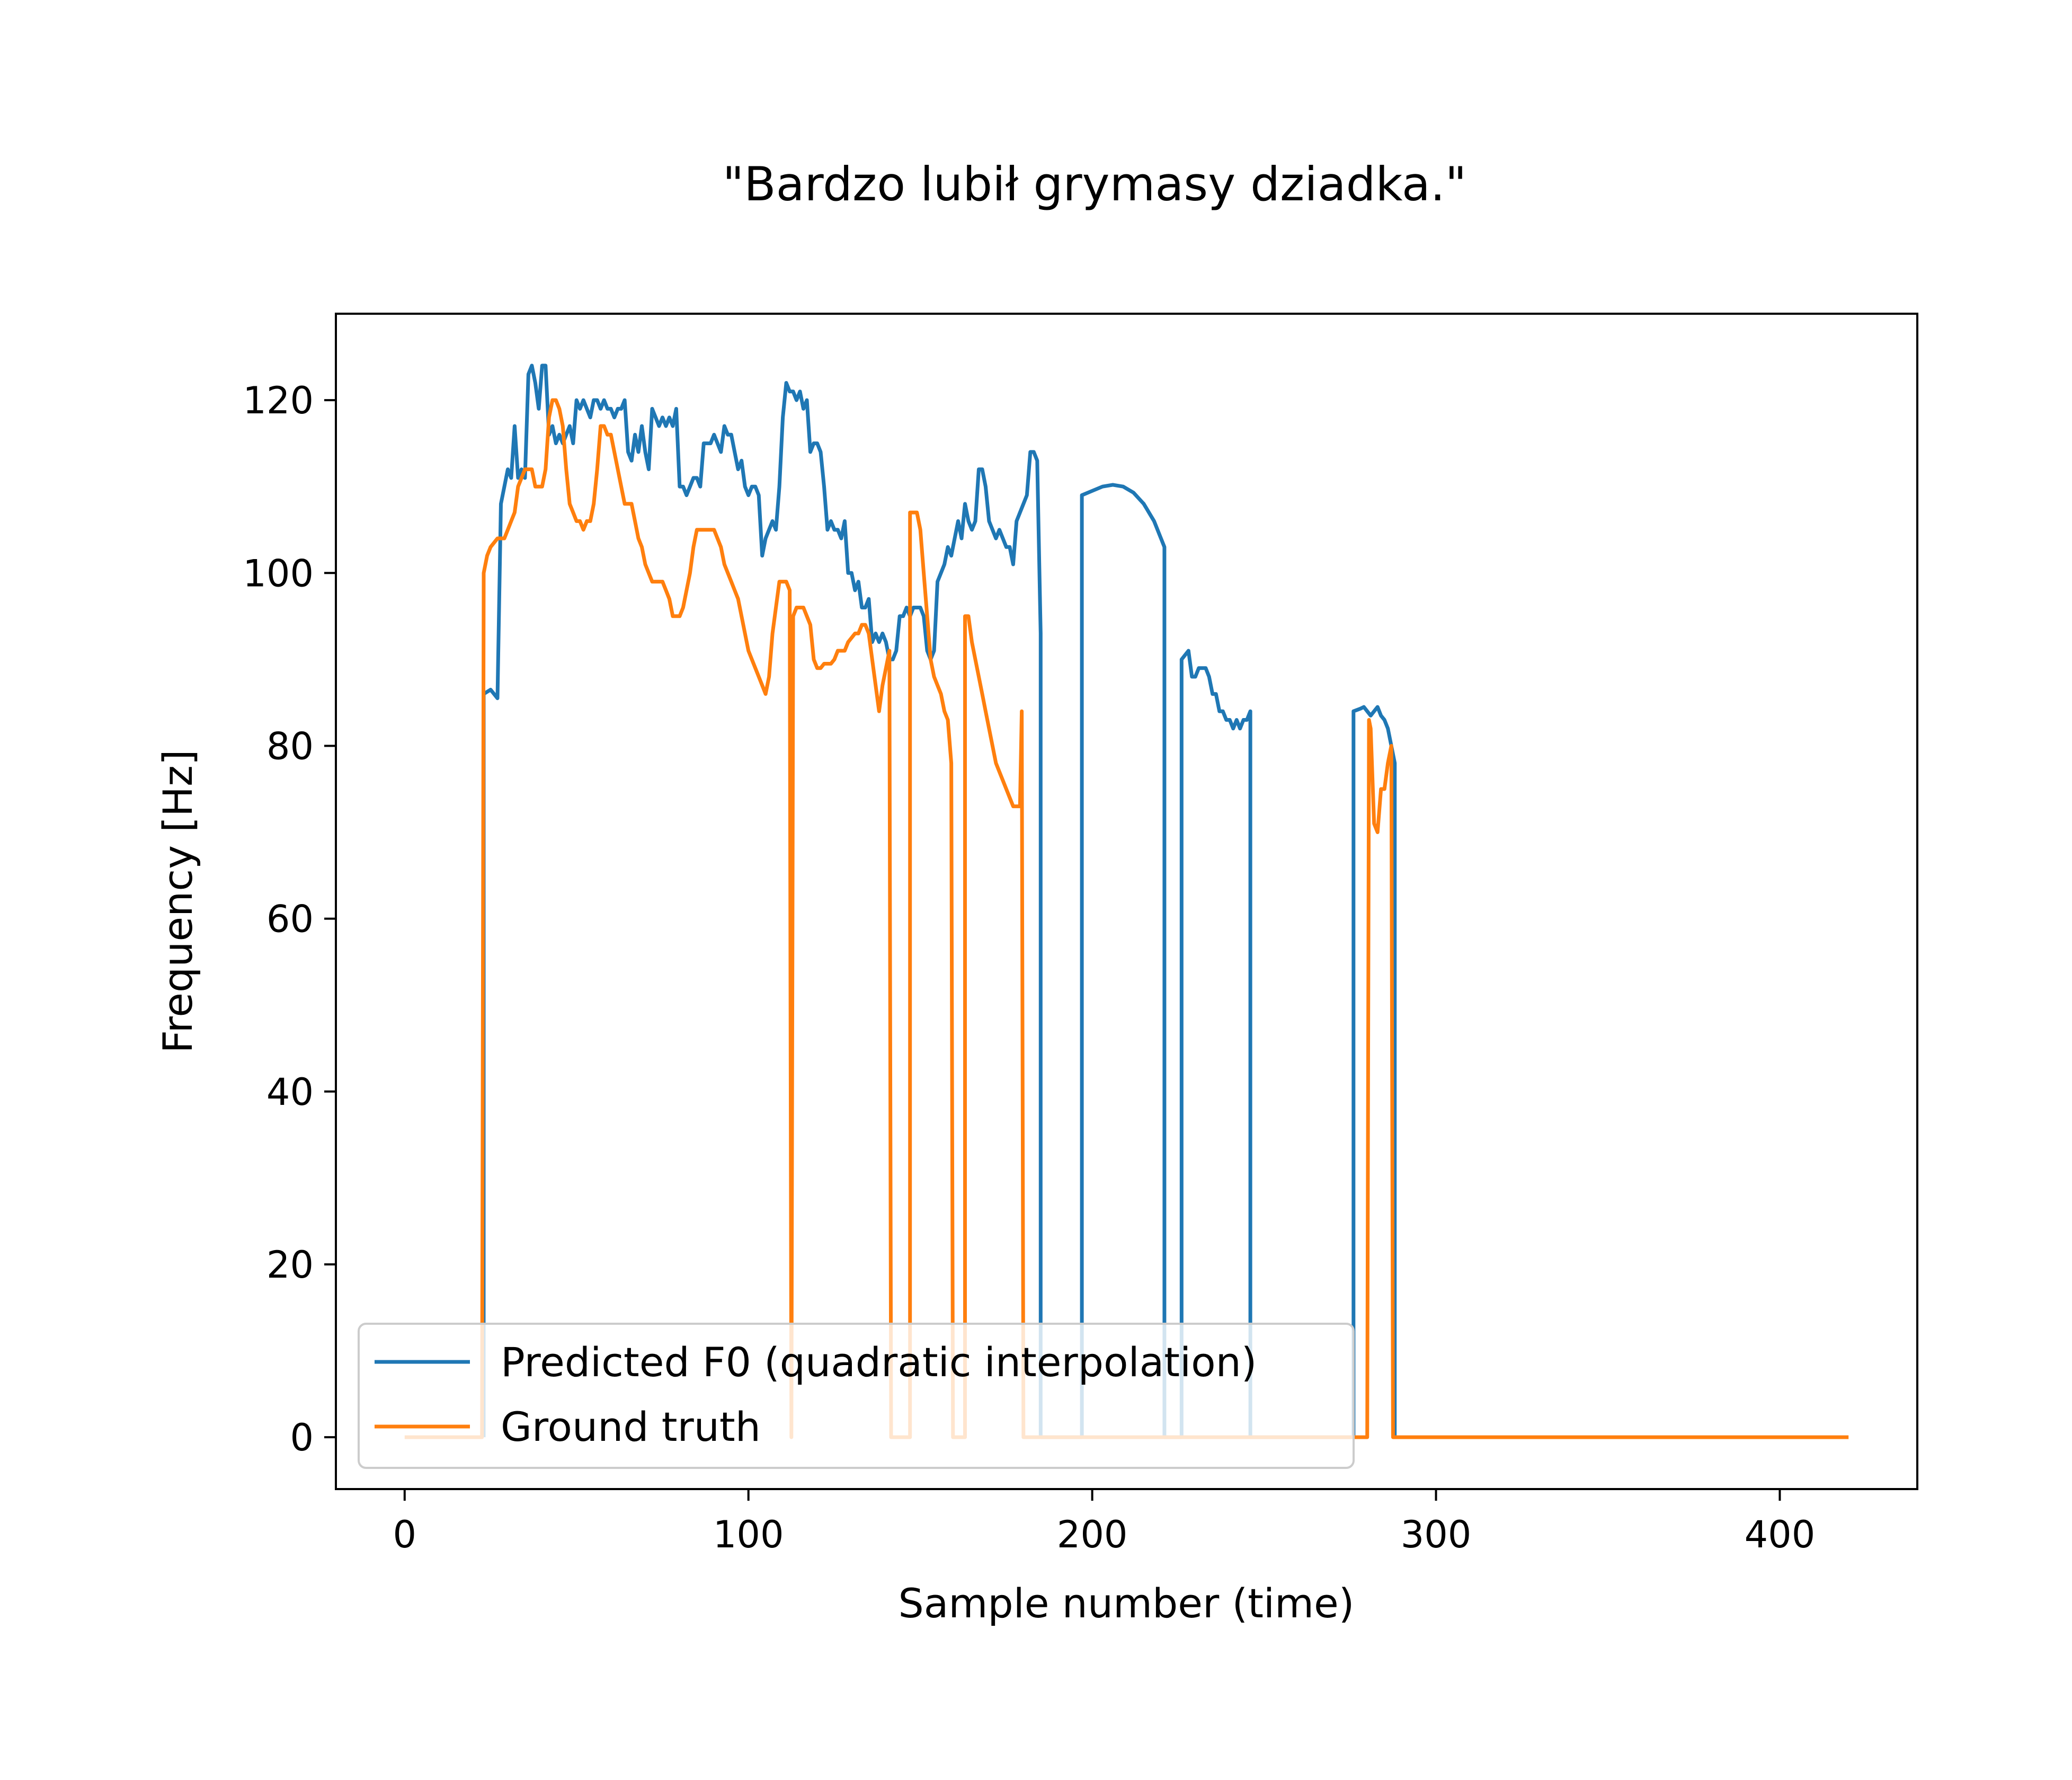 This screenshot has height=1780, width=2072. What do you see at coordinates (1095, 184) in the screenshot?
I see `chart-title: "Bardzo lubił grymasy dziadka."` at bounding box center [1095, 184].